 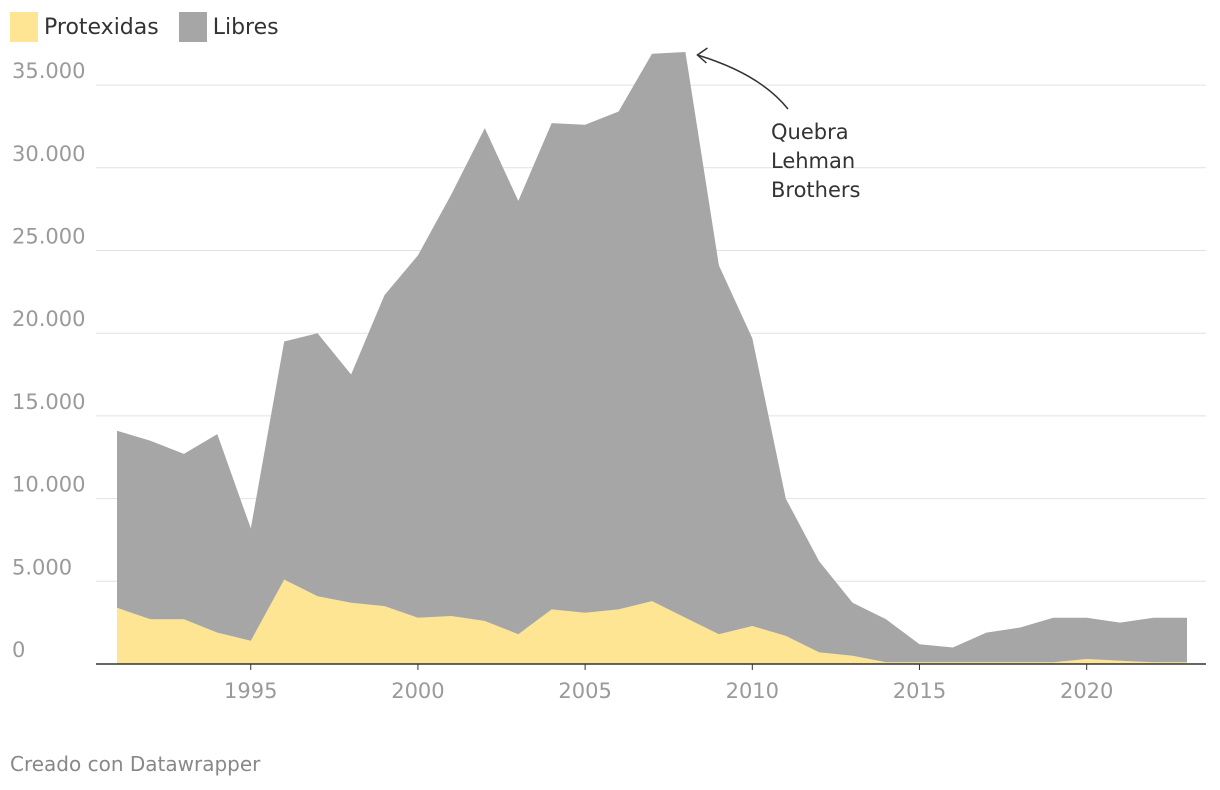 I want to click on y-tick-label: 20.000, so click(x=48, y=319).